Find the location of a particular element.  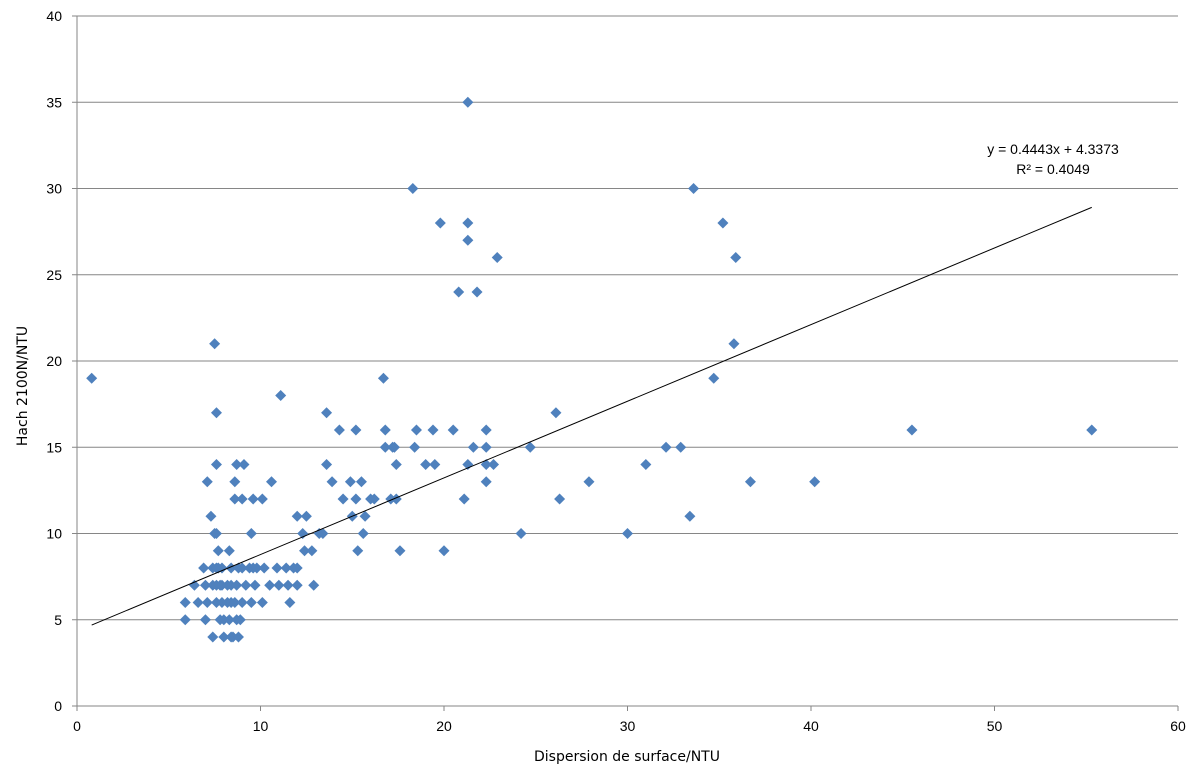

x-tick-label: 20 is located at coordinates (444, 726).